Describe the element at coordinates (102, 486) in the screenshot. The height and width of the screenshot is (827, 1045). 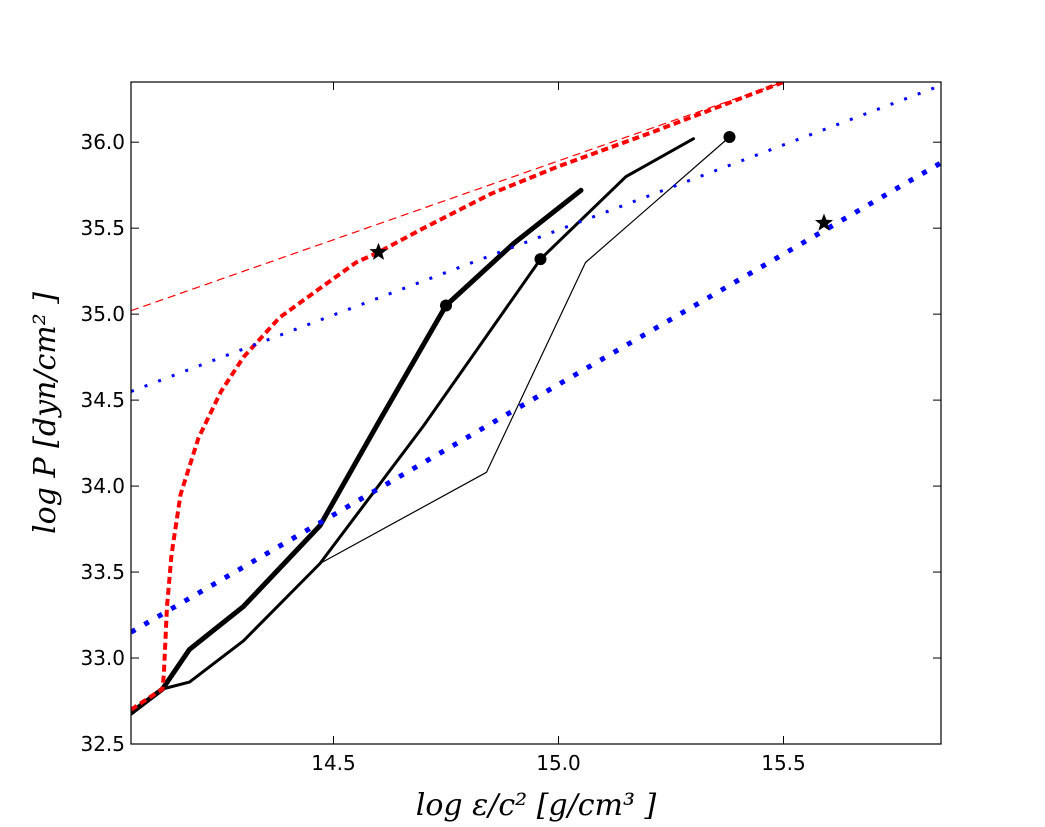
I see `y-tick-label: 34.0` at that location.